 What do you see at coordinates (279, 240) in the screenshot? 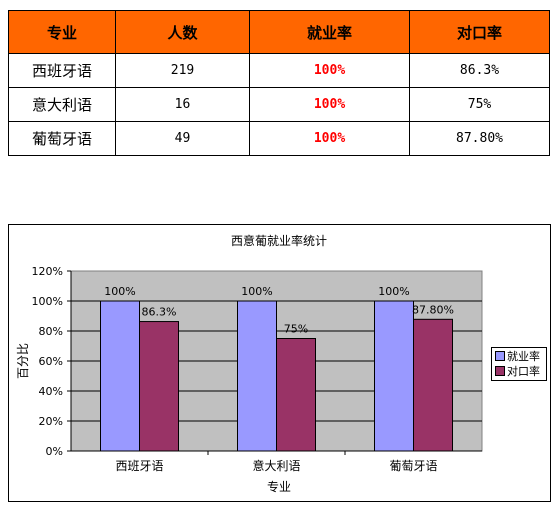
I see `chart-title: 西意葡就业率统计` at bounding box center [279, 240].